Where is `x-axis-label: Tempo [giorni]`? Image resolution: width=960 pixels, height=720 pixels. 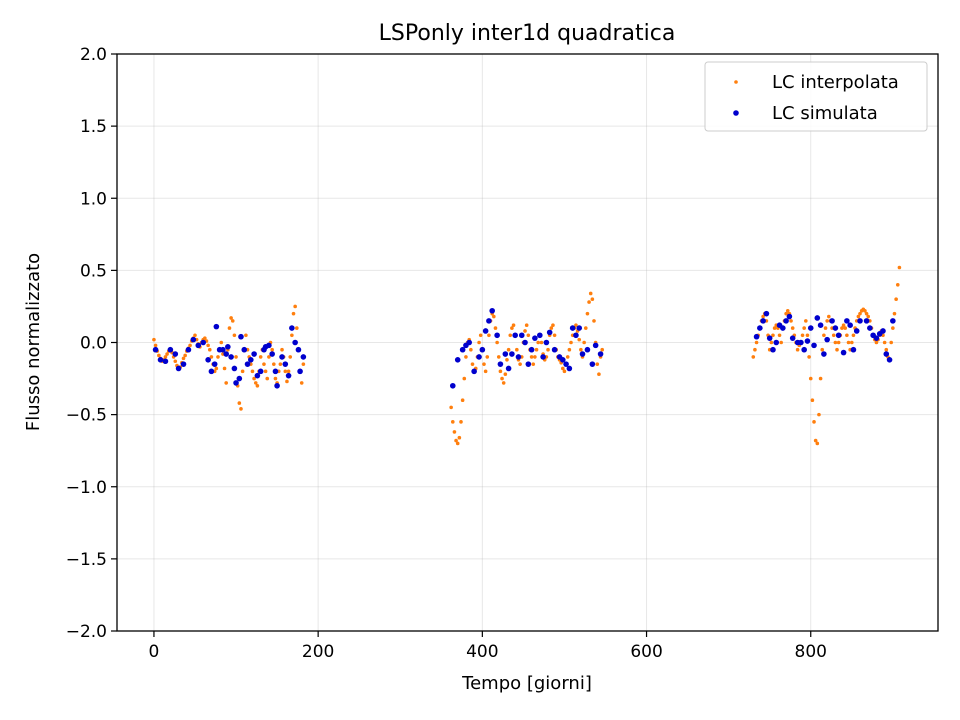 x-axis-label: Tempo [giorni] is located at coordinates (526, 683).